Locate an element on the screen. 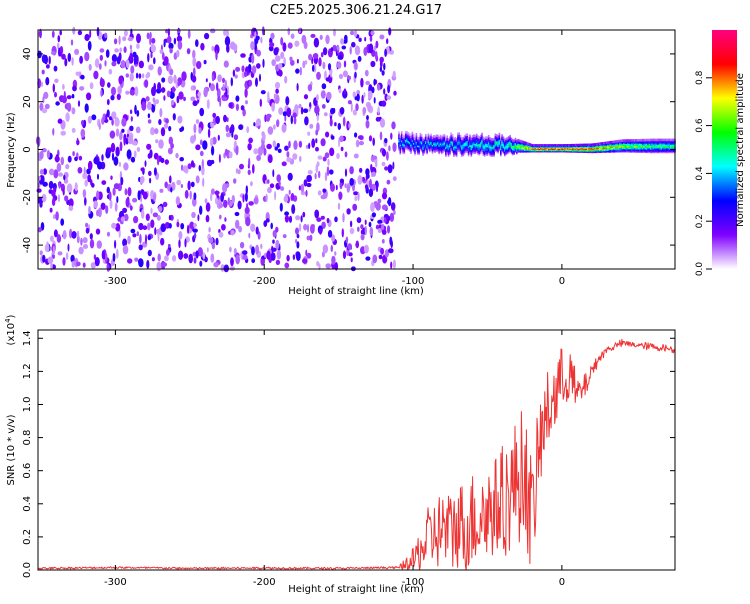 The height and width of the screenshot is (604, 750). colorbar-tick-label: 0.8 is located at coordinates (700, 77).